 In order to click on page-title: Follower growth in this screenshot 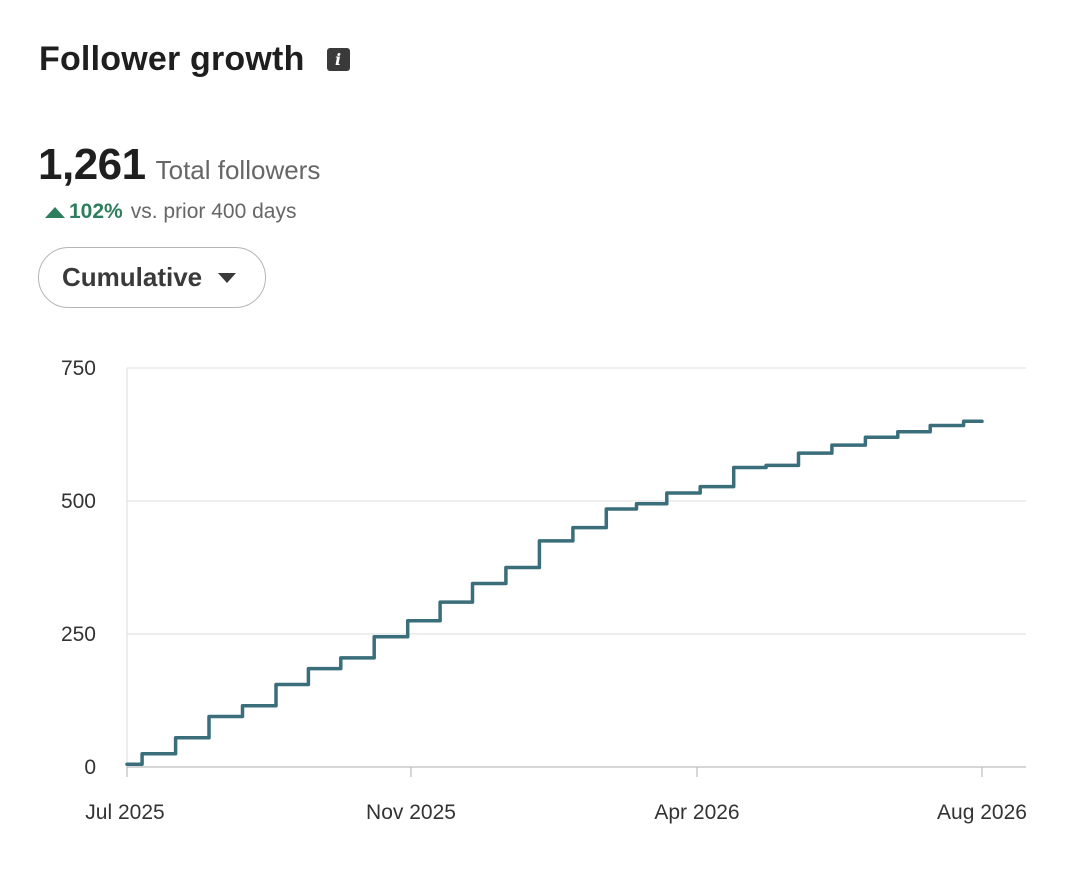, I will do `click(172, 59)`.